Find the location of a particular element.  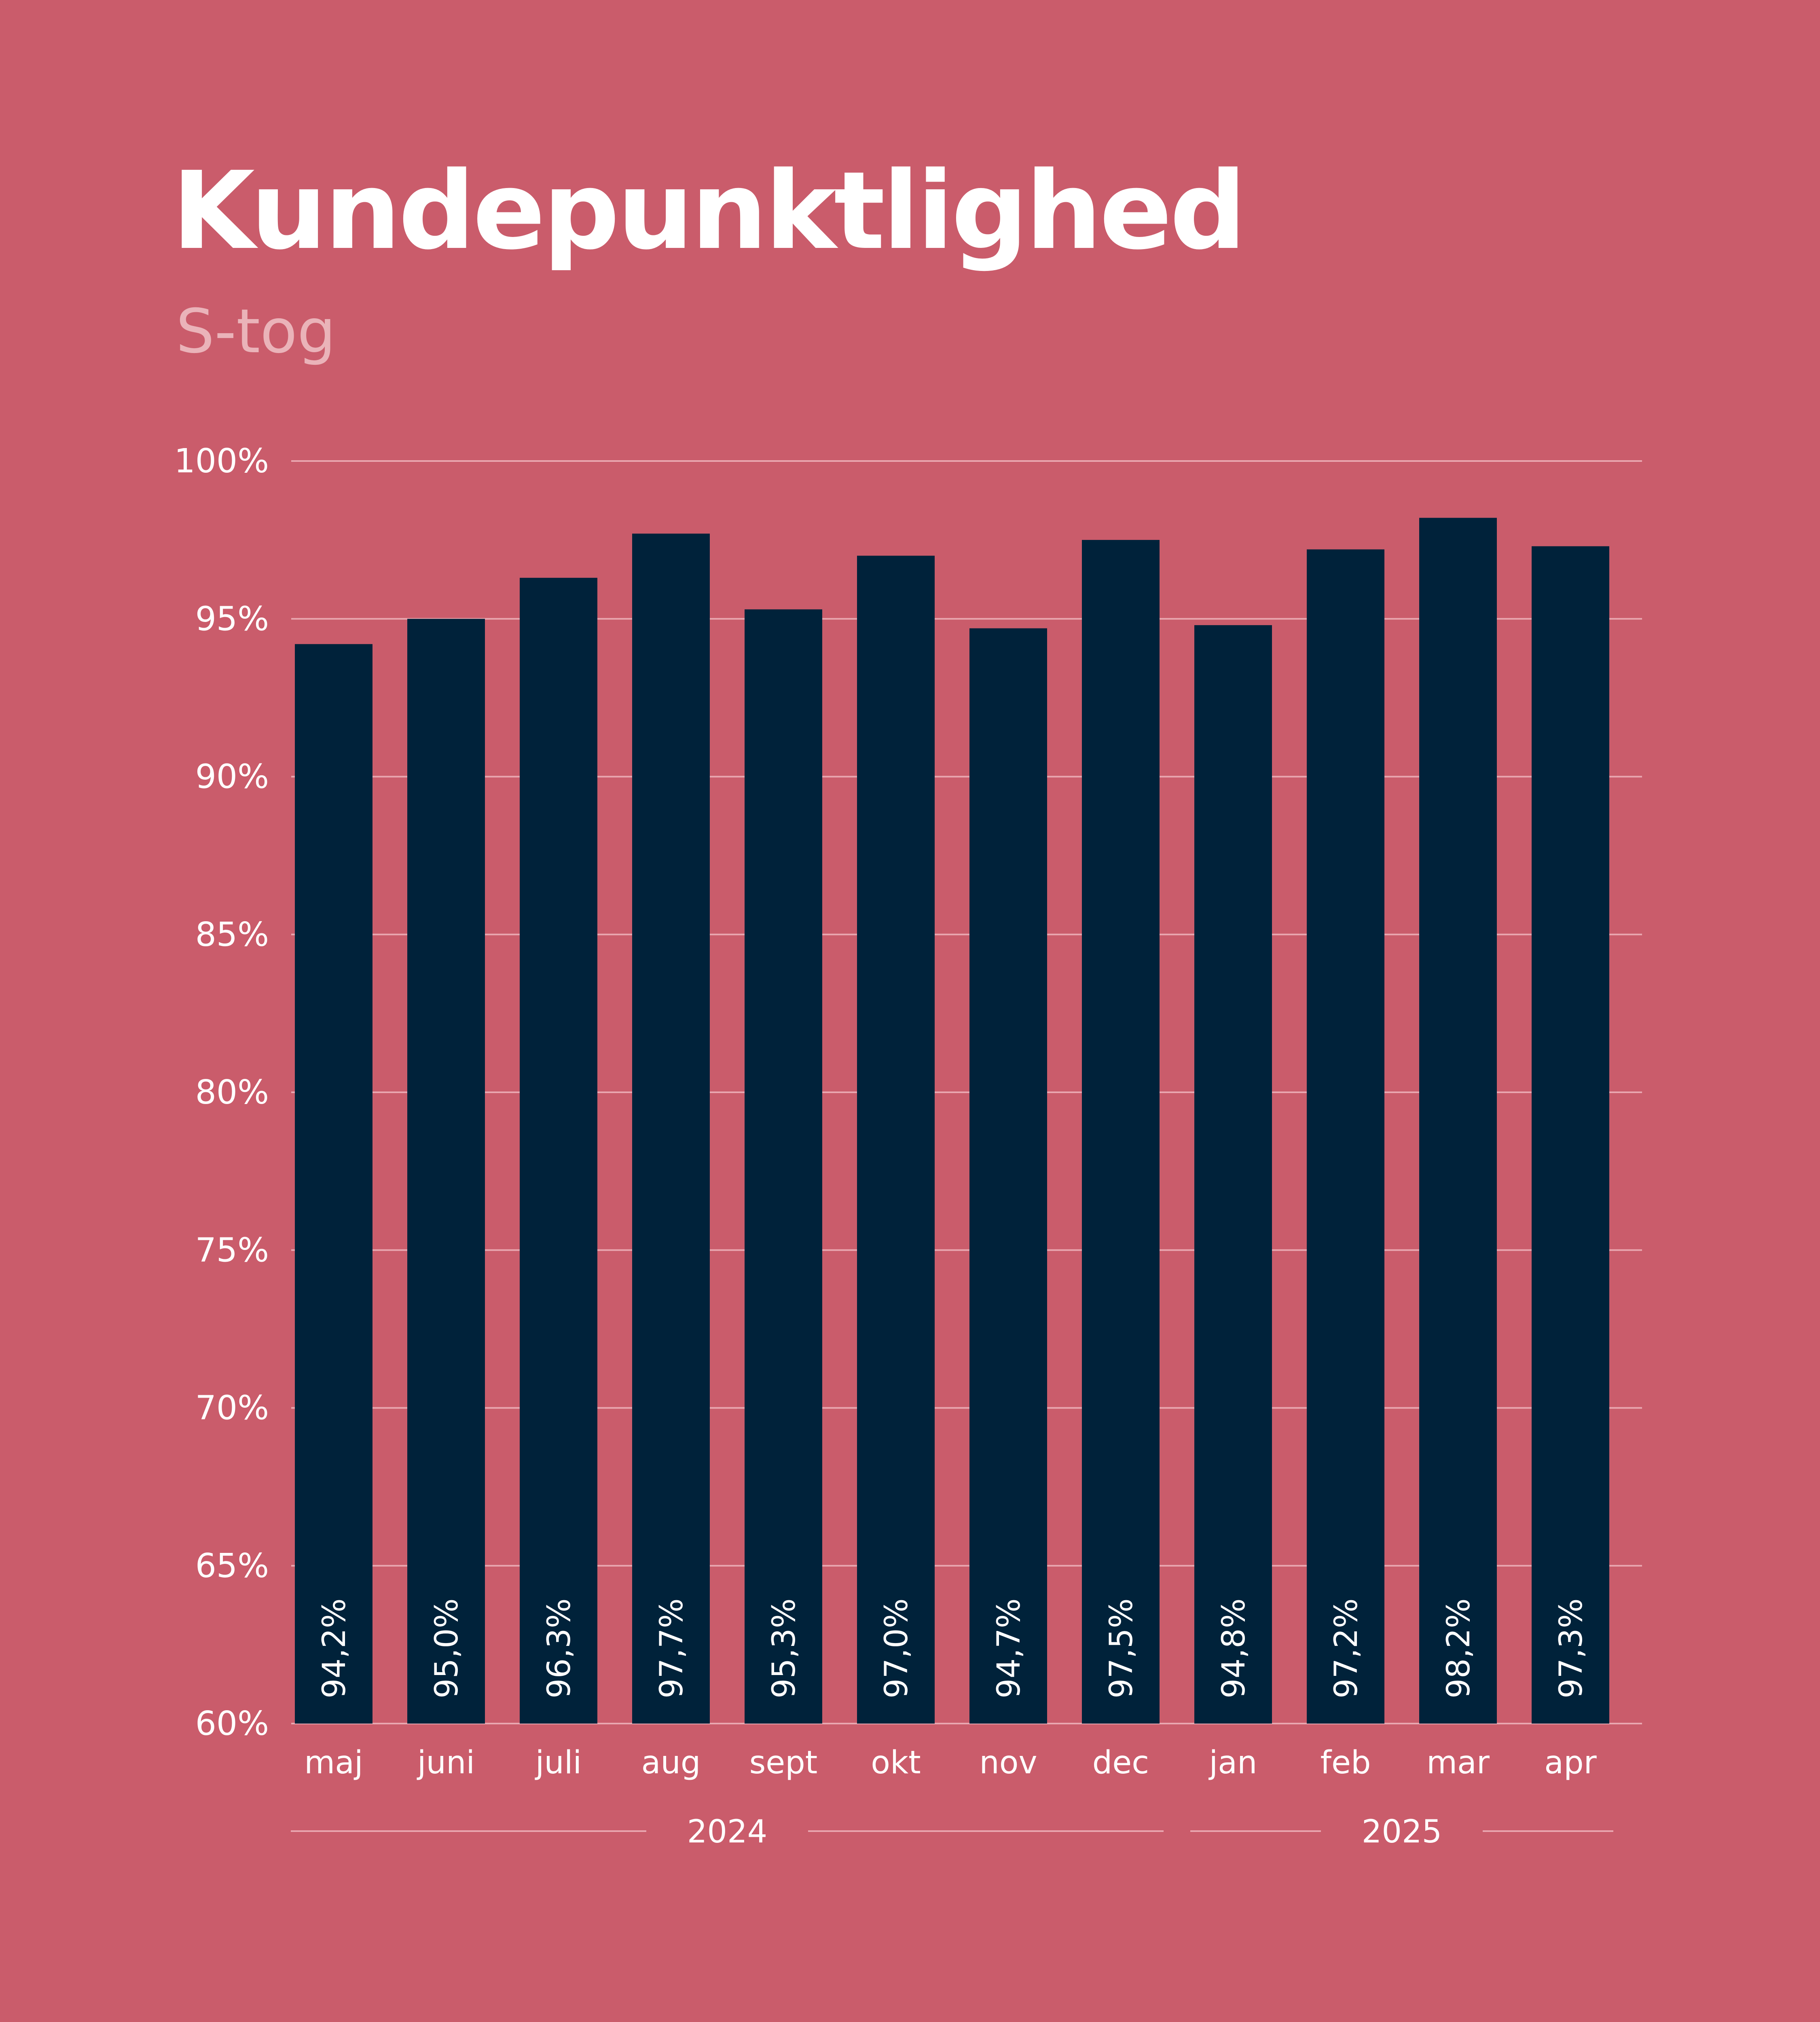

bar-value-label: 94,2% is located at coordinates (334, 1648).